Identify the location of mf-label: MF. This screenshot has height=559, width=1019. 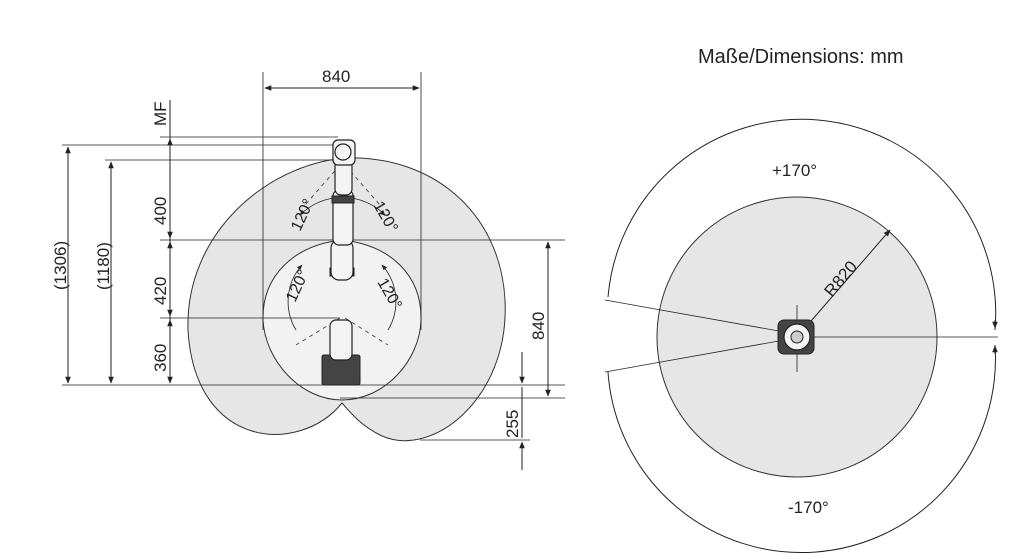
(160, 113).